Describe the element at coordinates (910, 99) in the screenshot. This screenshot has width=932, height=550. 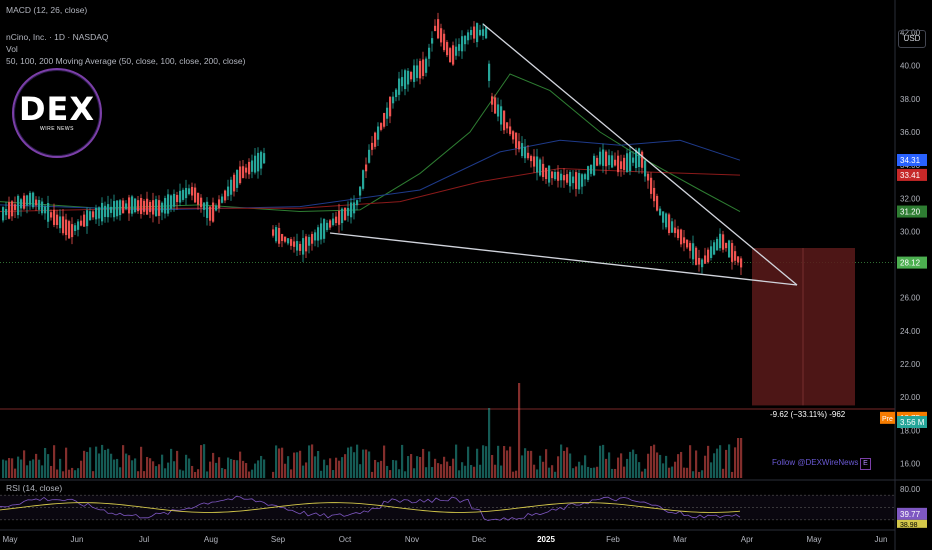
I see `y-tick-label: 38.00` at that location.